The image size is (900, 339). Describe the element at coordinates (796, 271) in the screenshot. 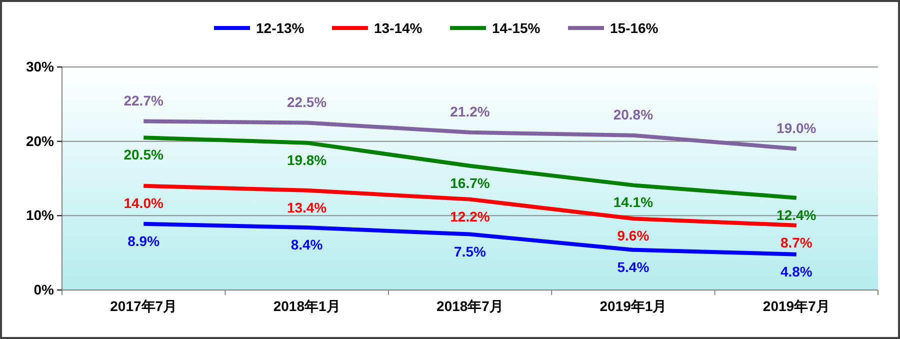

I see `data-label: 4.8%` at that location.